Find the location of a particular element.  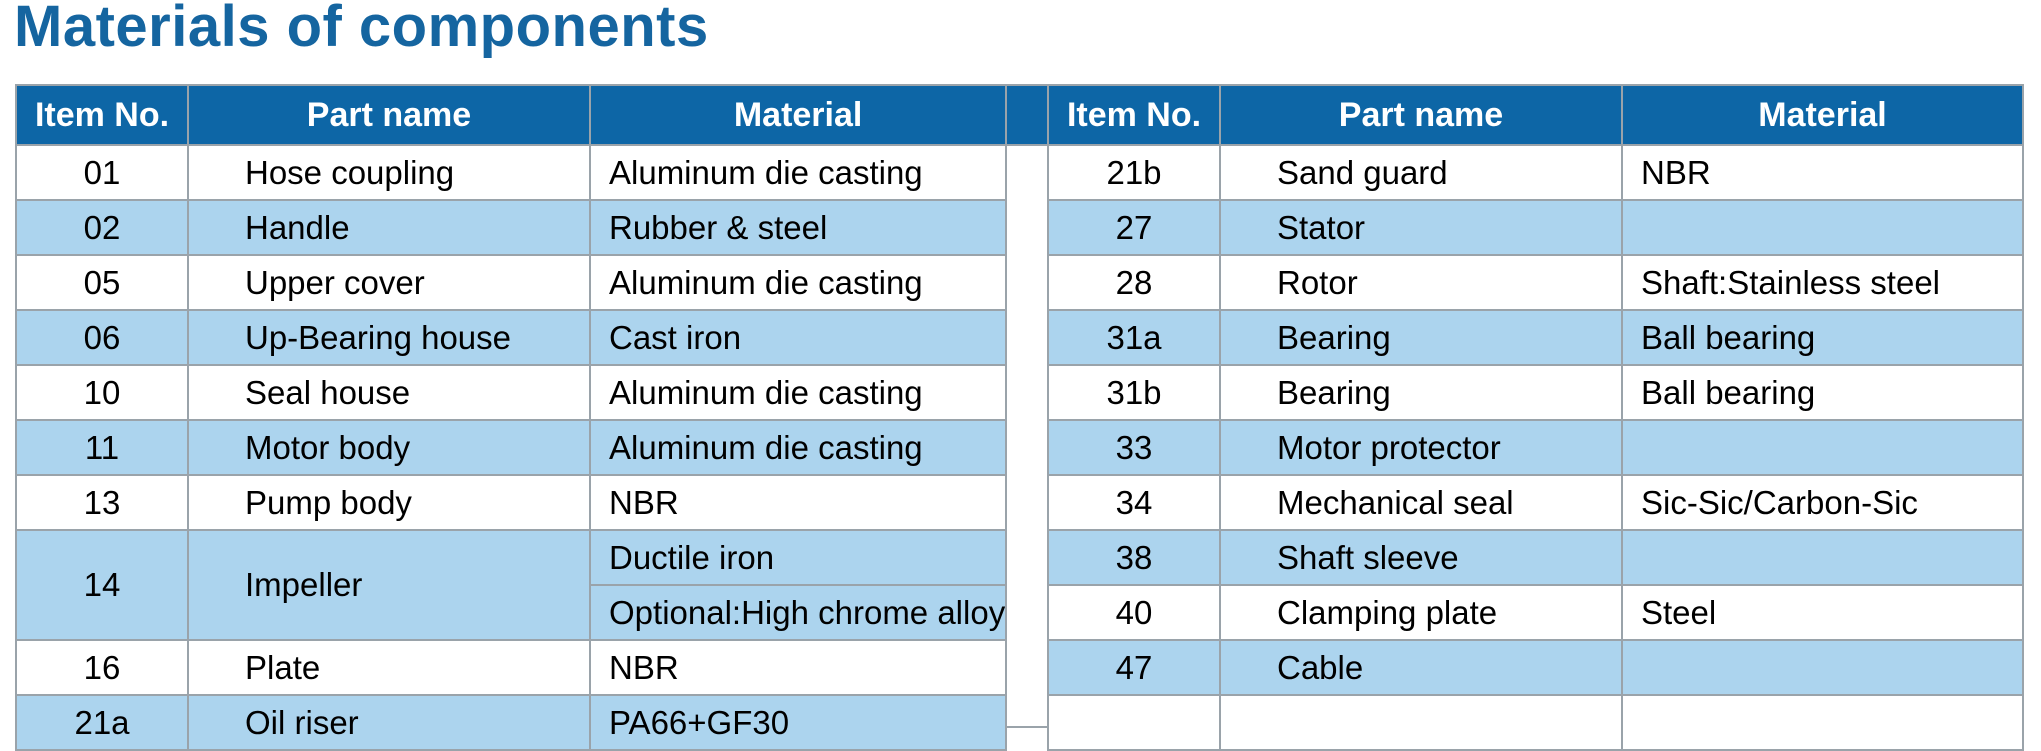

item-no: 01 is located at coordinates (102, 172).